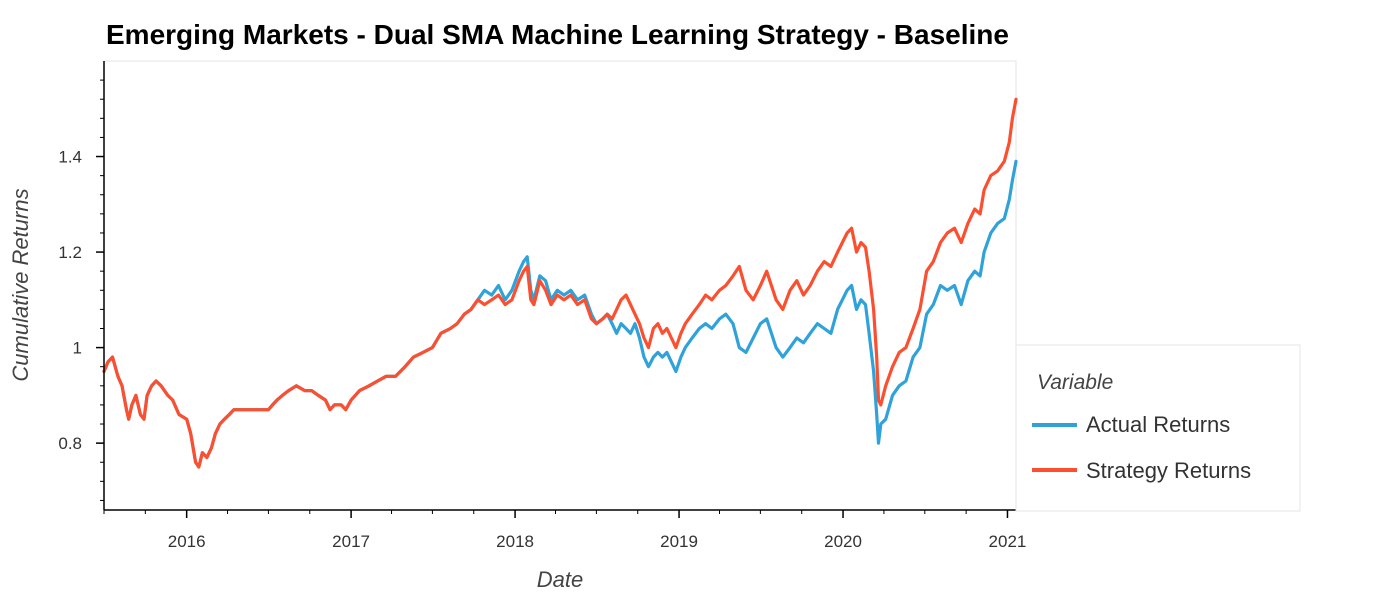 The height and width of the screenshot is (600, 1400). I want to click on y-axis-label: Cumulative Returns, so click(20, 284).